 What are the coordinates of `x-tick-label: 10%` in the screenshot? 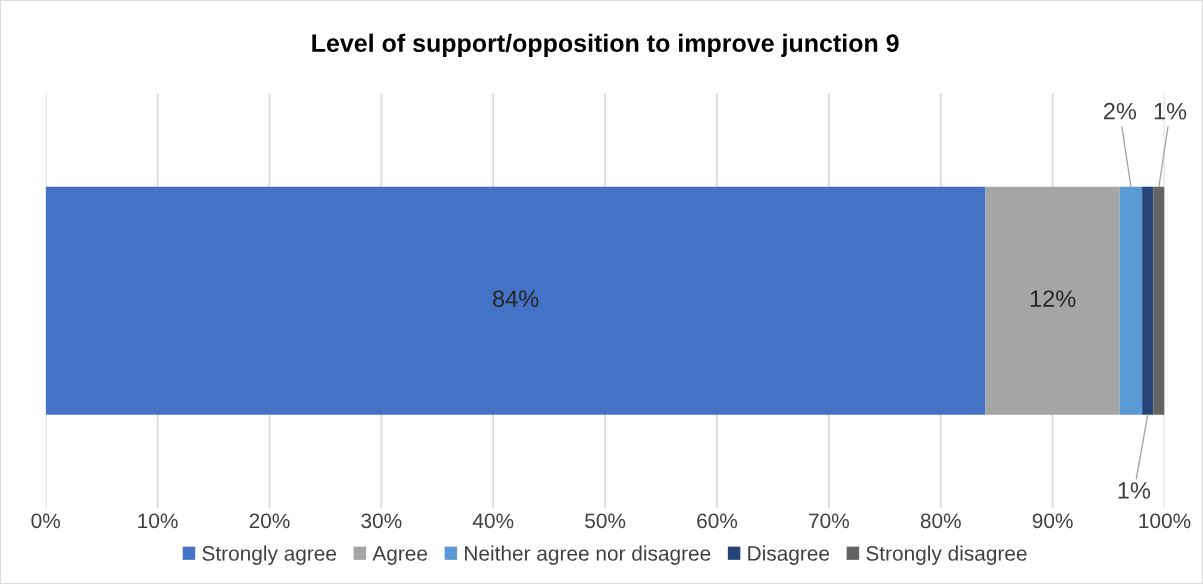 It's located at (158, 521).